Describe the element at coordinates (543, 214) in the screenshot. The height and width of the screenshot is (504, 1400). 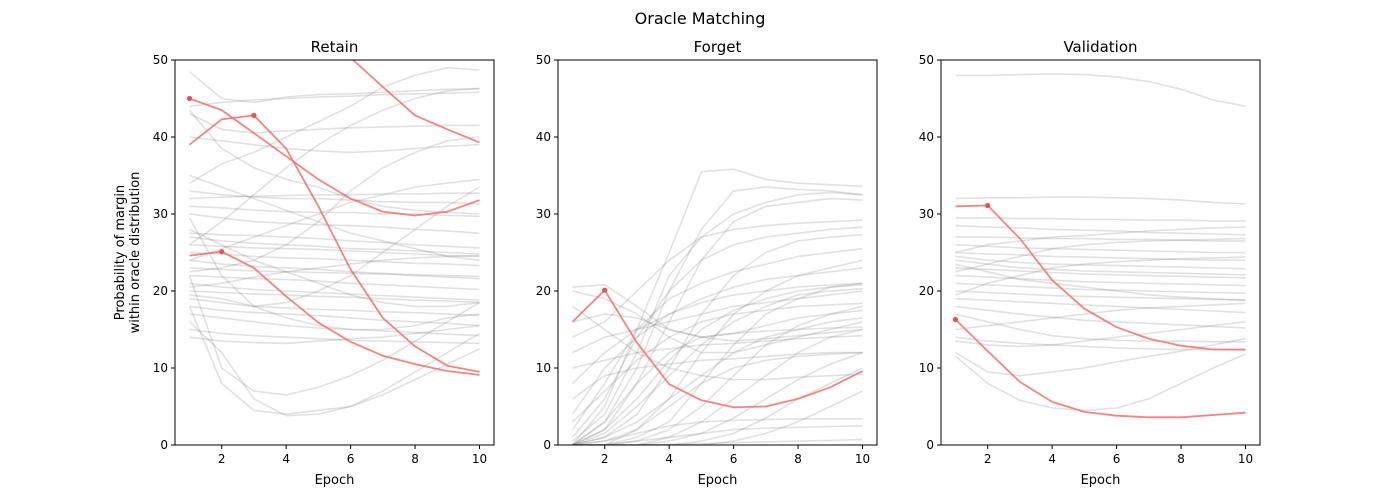
I see `y-tick-label: 30` at that location.